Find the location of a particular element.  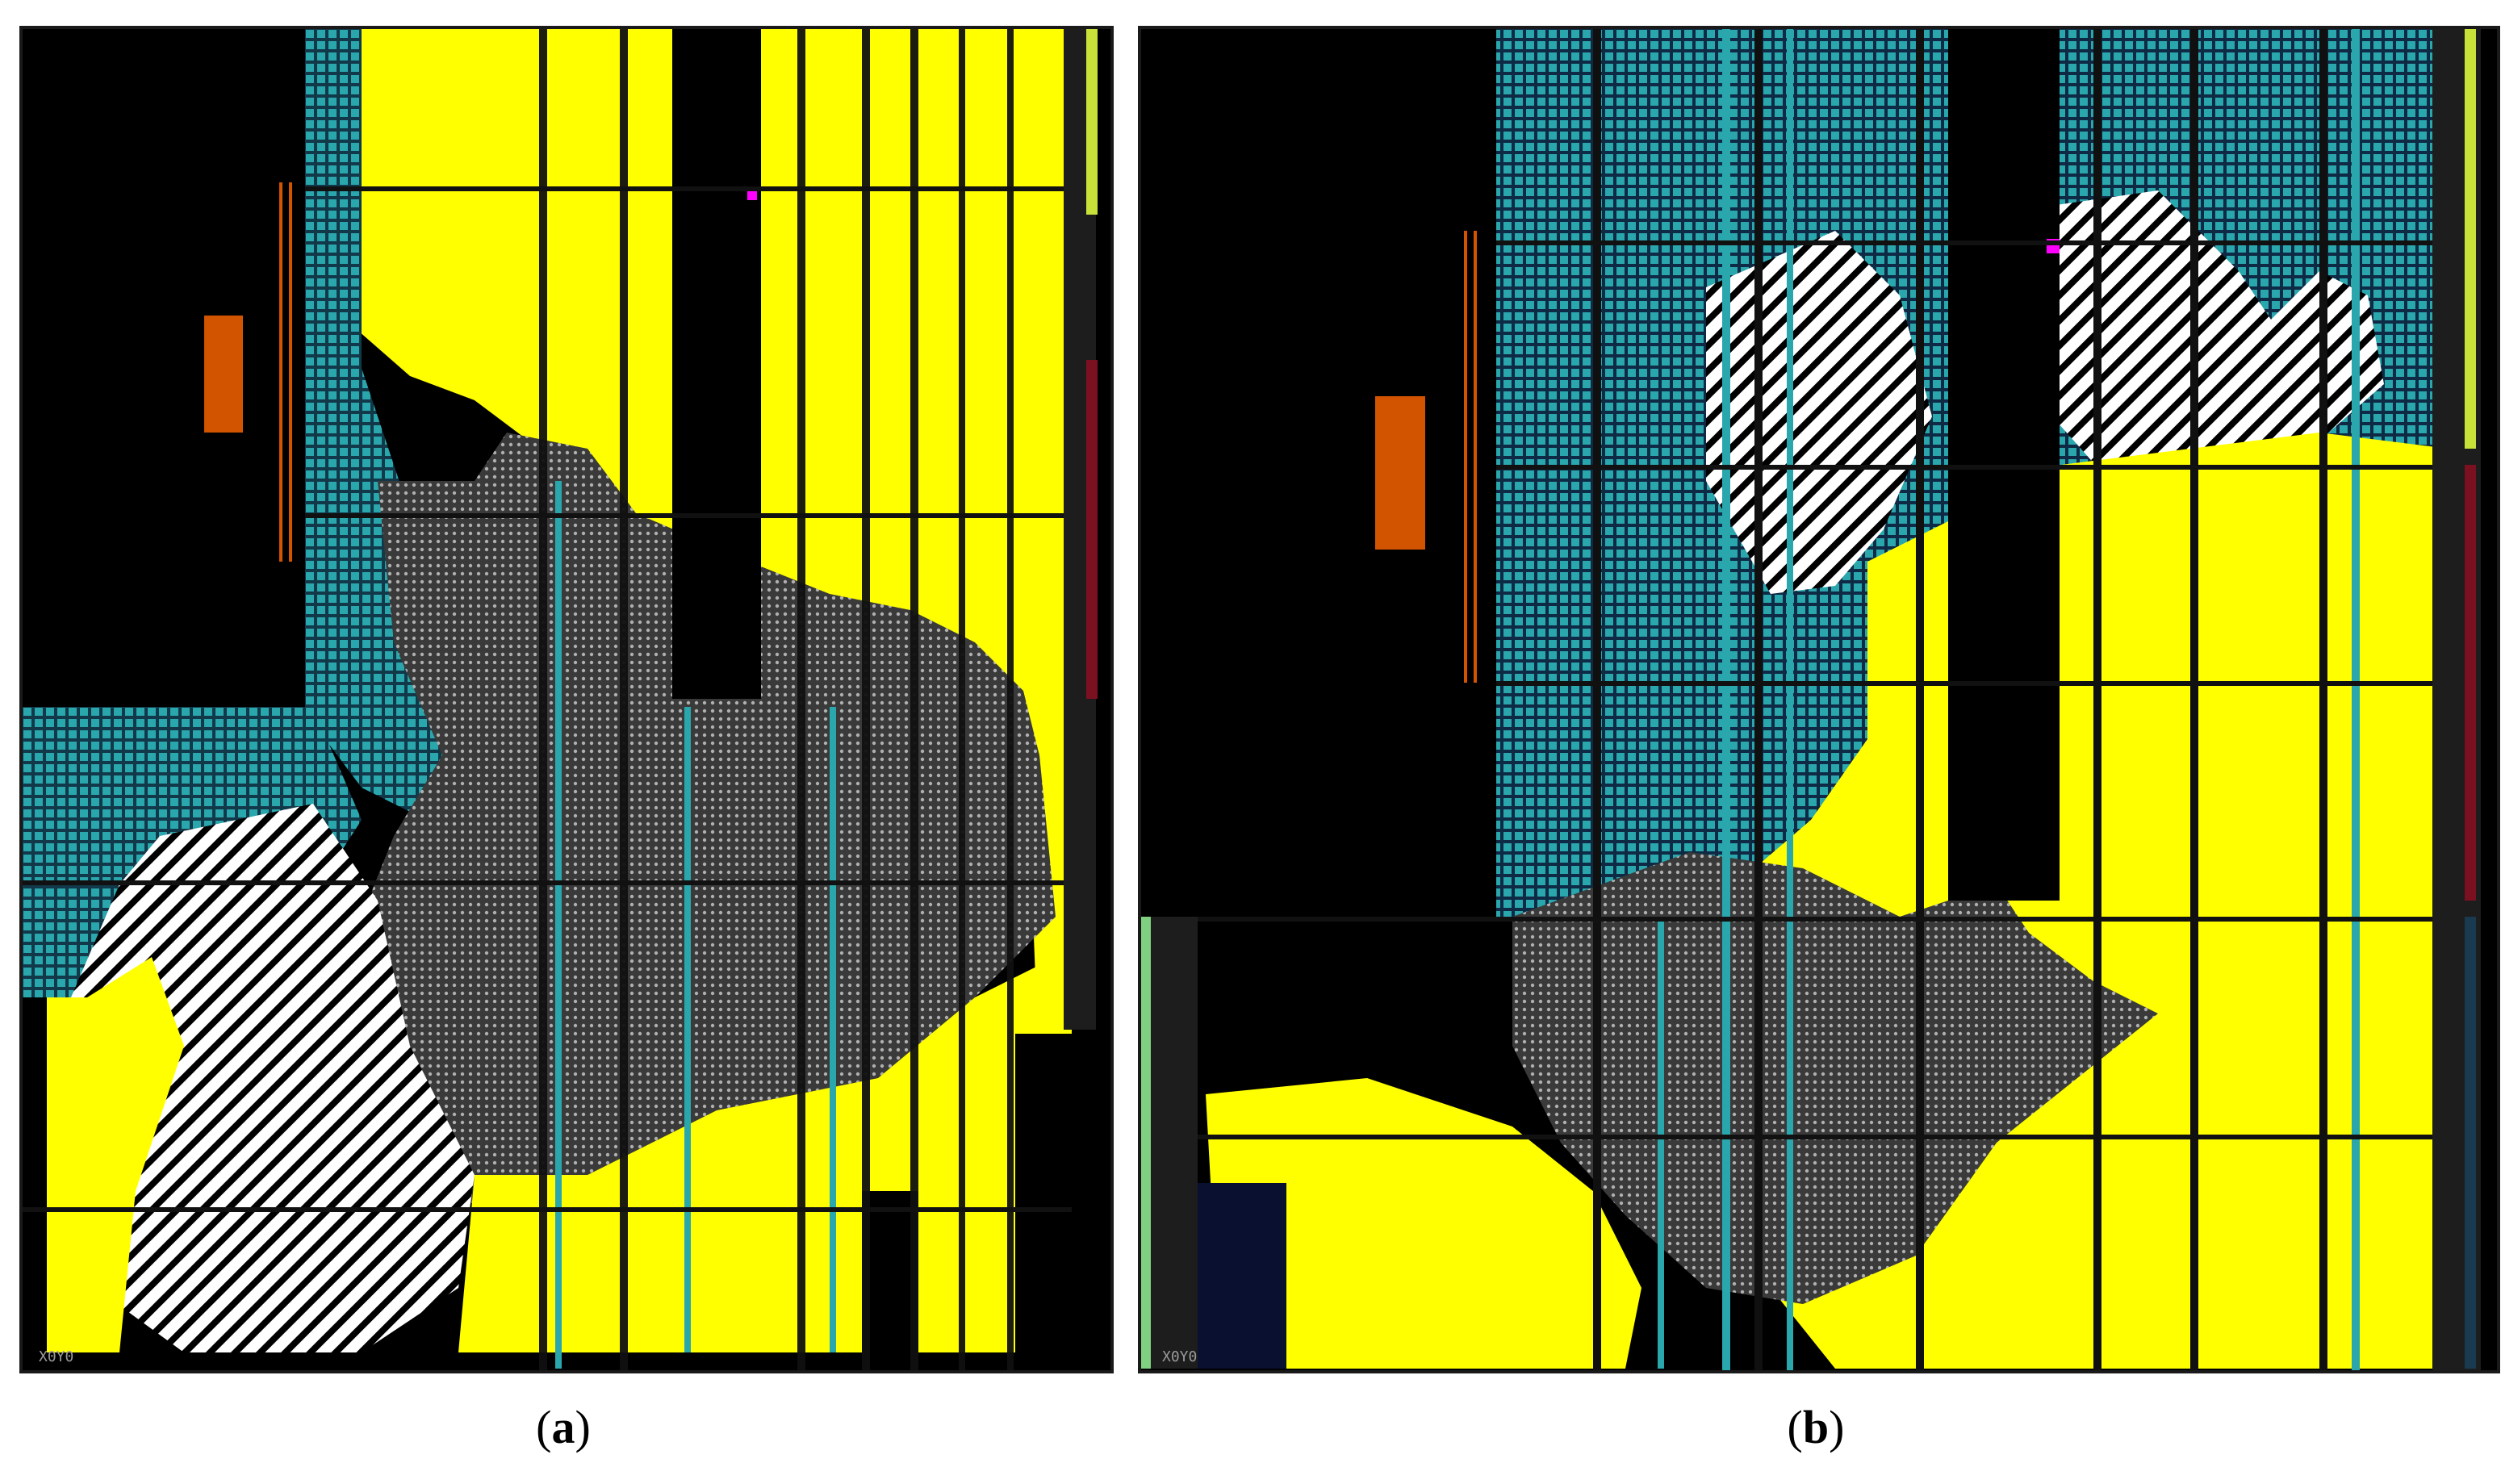

caption-b: (b) is located at coordinates (1816, 1427).